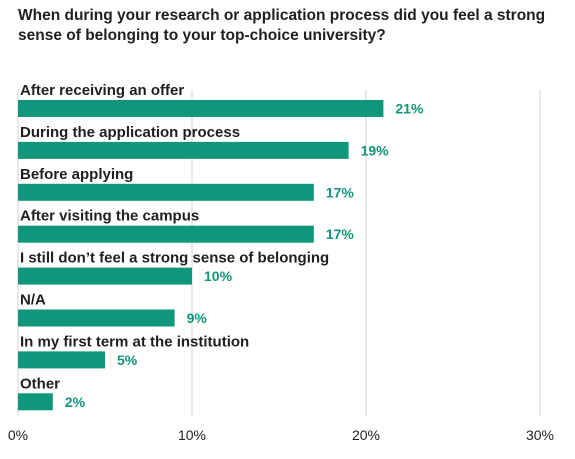  What do you see at coordinates (18, 435) in the screenshot?
I see `x-tick-label: 0%` at bounding box center [18, 435].